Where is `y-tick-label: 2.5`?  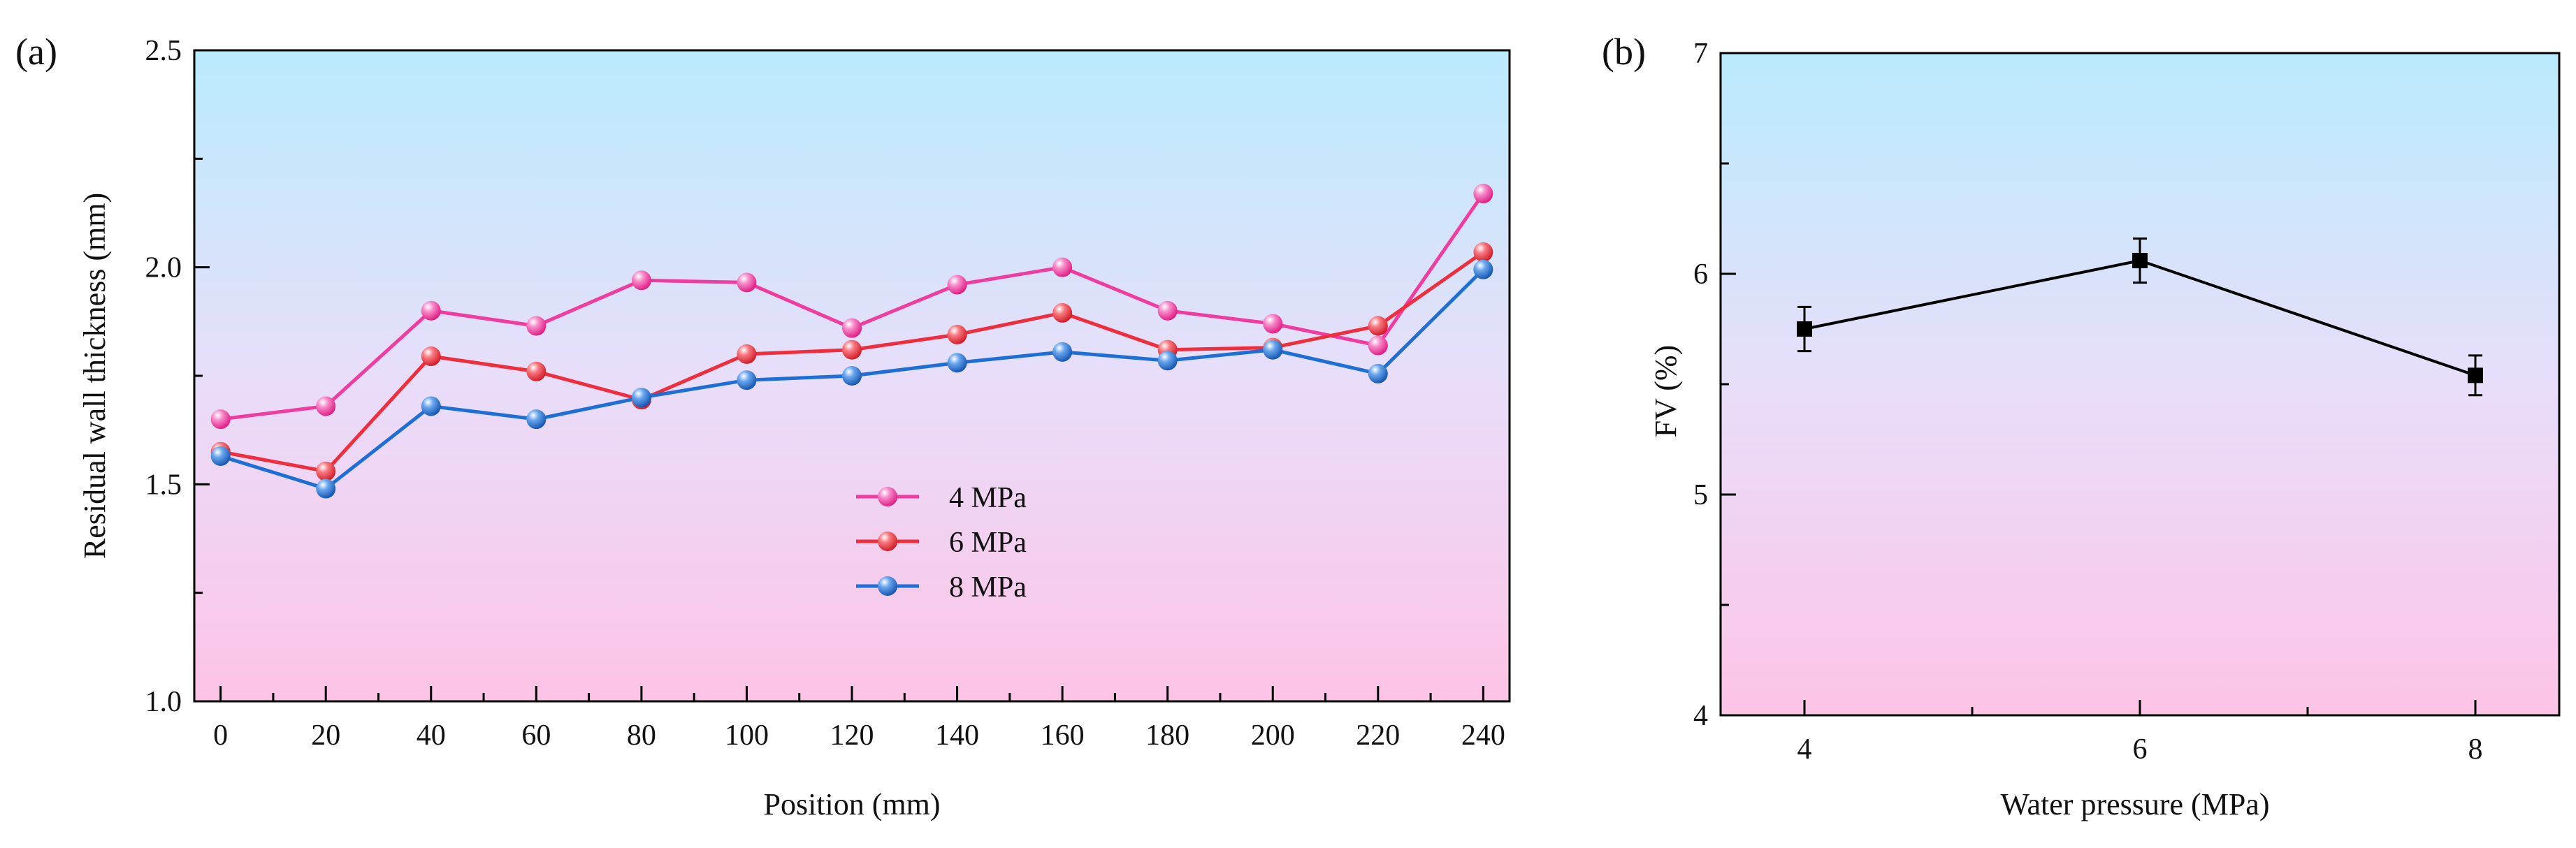 y-tick-label: 2.5 is located at coordinates (163, 51).